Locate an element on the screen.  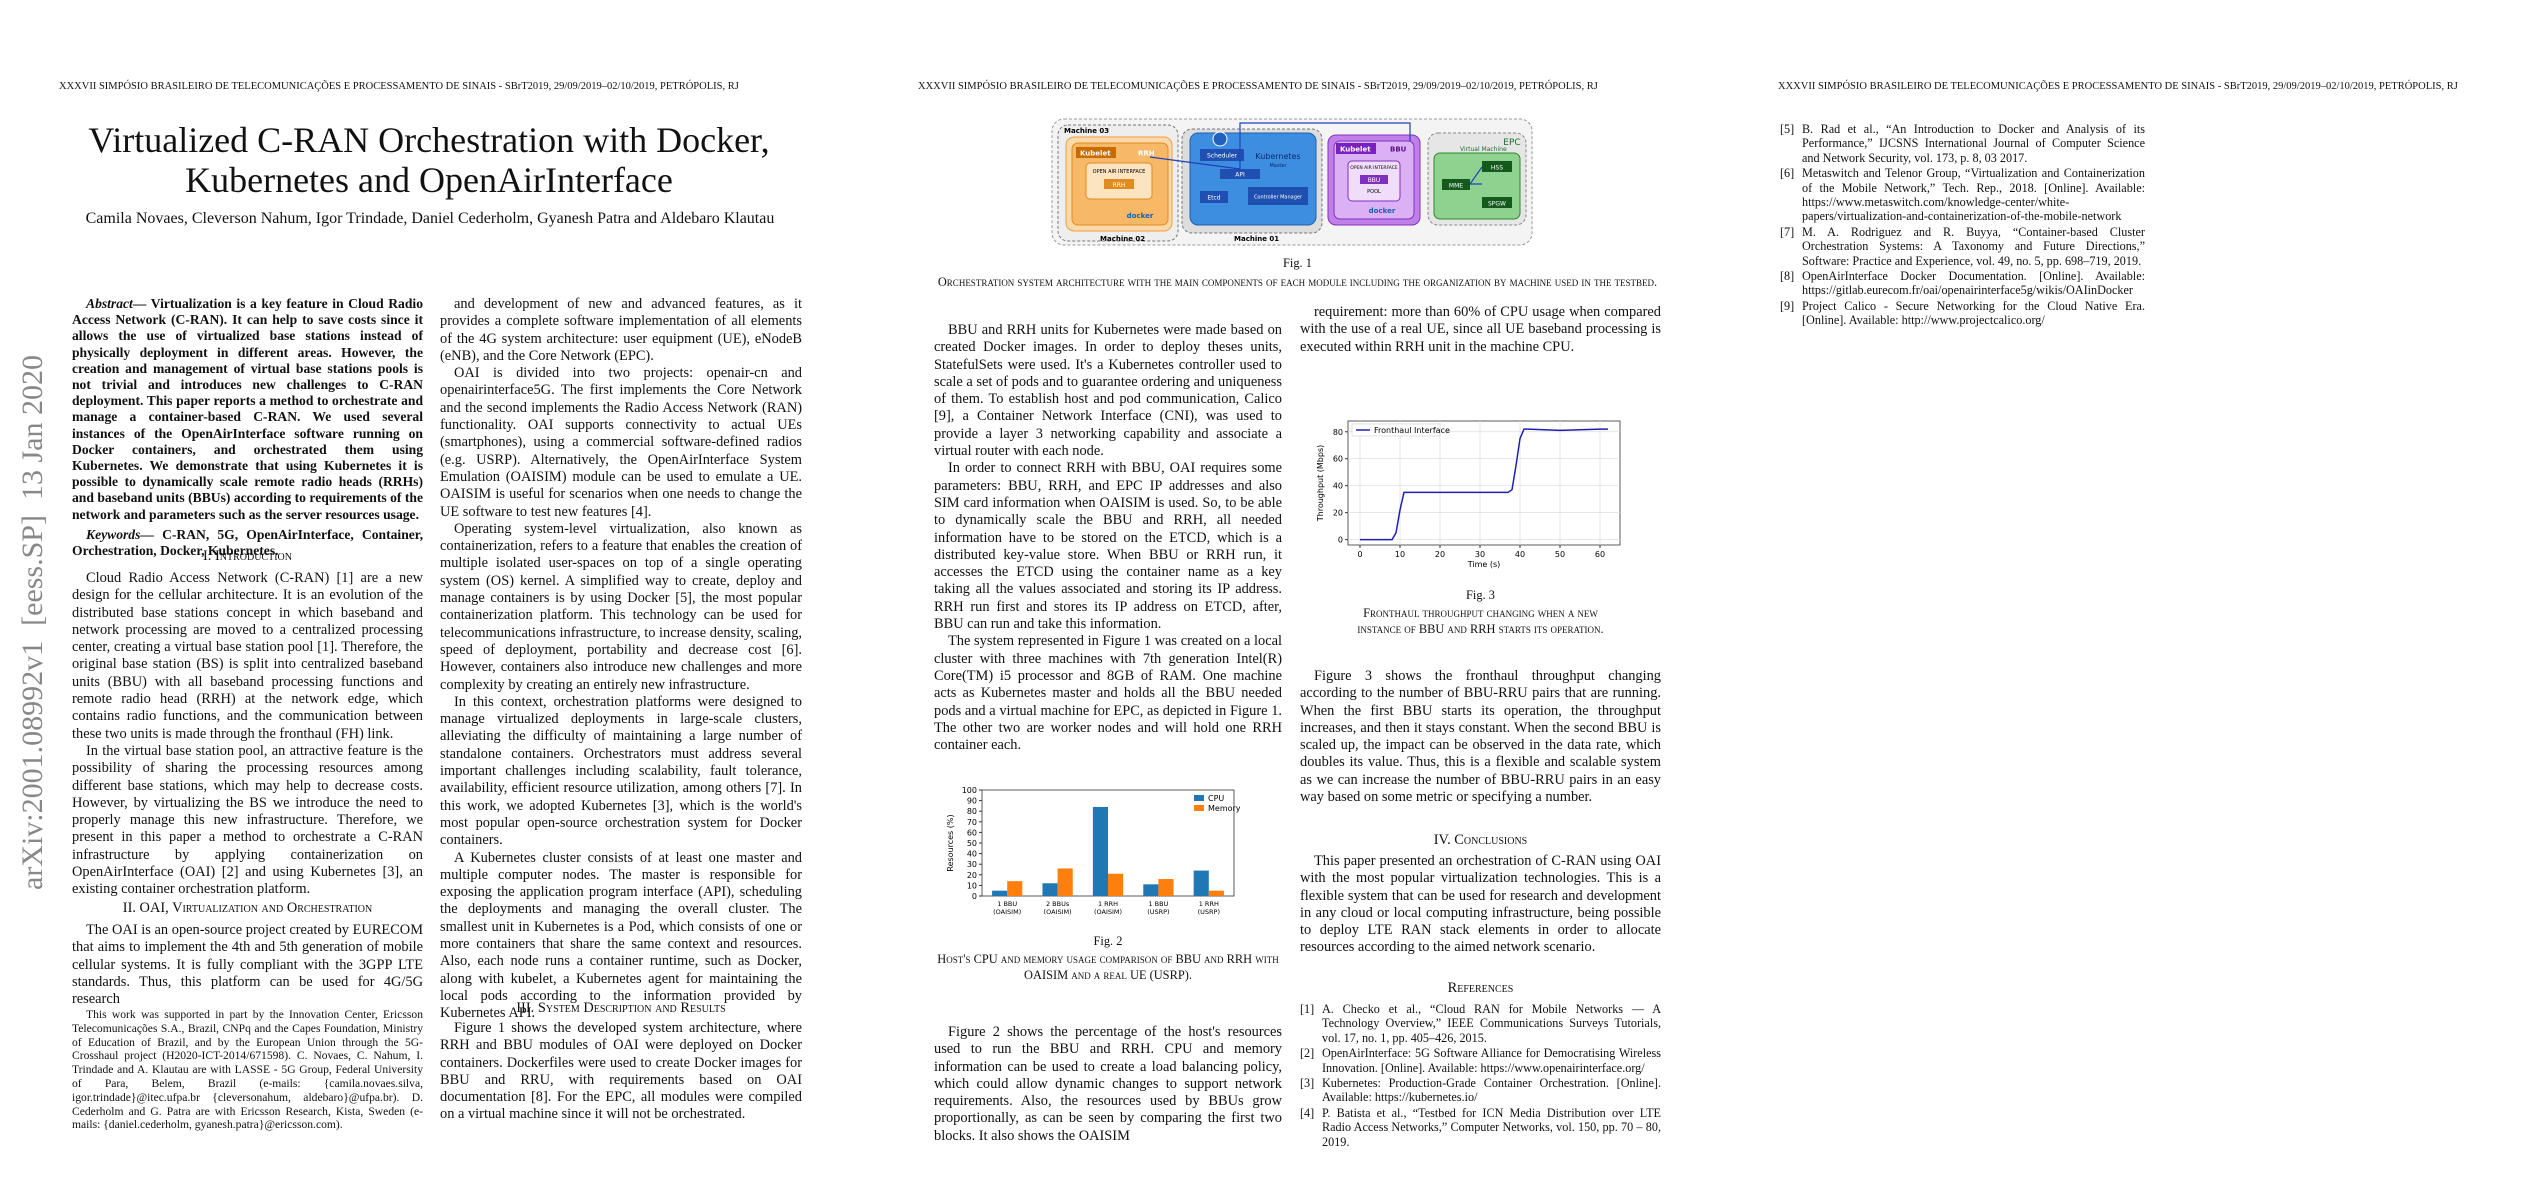
section-heading: References is located at coordinates (1480, 988).